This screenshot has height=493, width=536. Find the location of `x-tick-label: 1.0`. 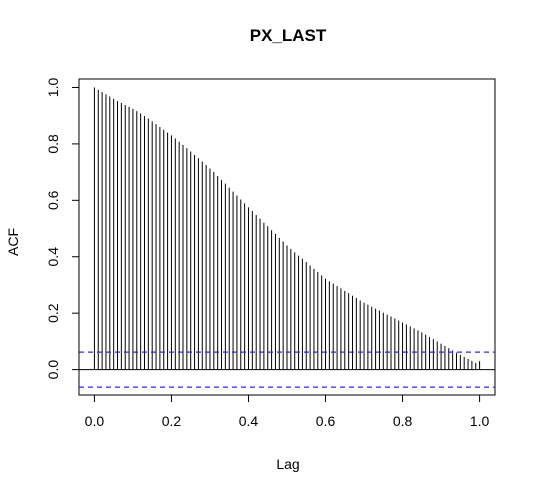

x-tick-label: 1.0 is located at coordinates (480, 421).